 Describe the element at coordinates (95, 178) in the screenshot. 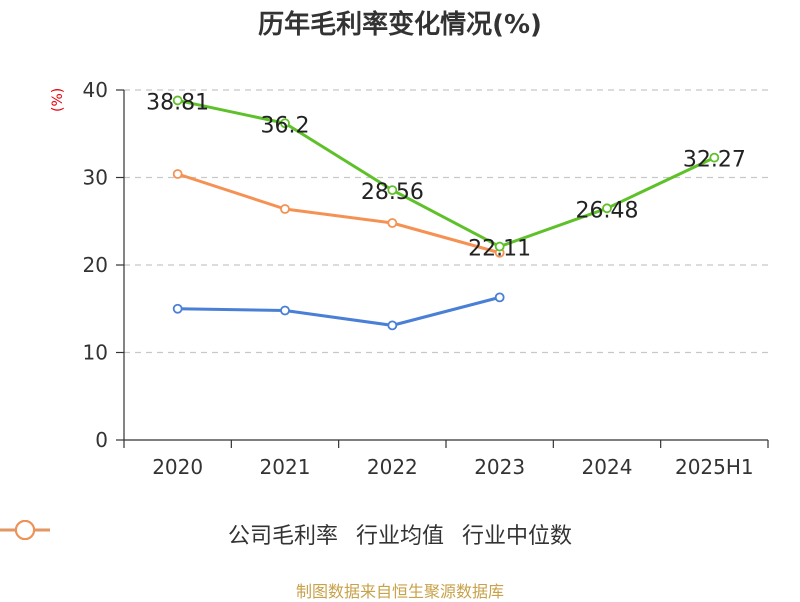

I see `y-tick-label: 30` at that location.